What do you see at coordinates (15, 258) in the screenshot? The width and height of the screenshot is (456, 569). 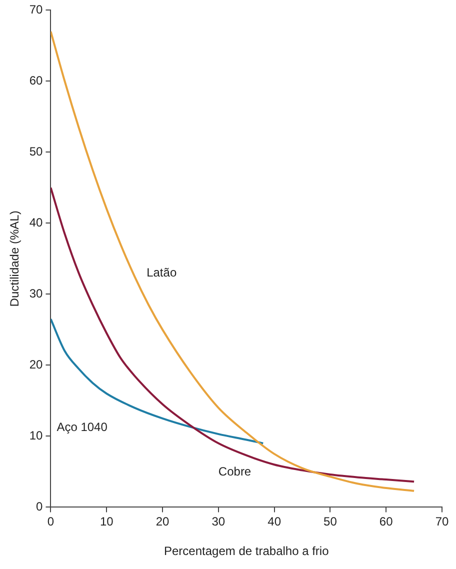 I see `y-axis-title: Ductilidade (%AL)` at bounding box center [15, 258].